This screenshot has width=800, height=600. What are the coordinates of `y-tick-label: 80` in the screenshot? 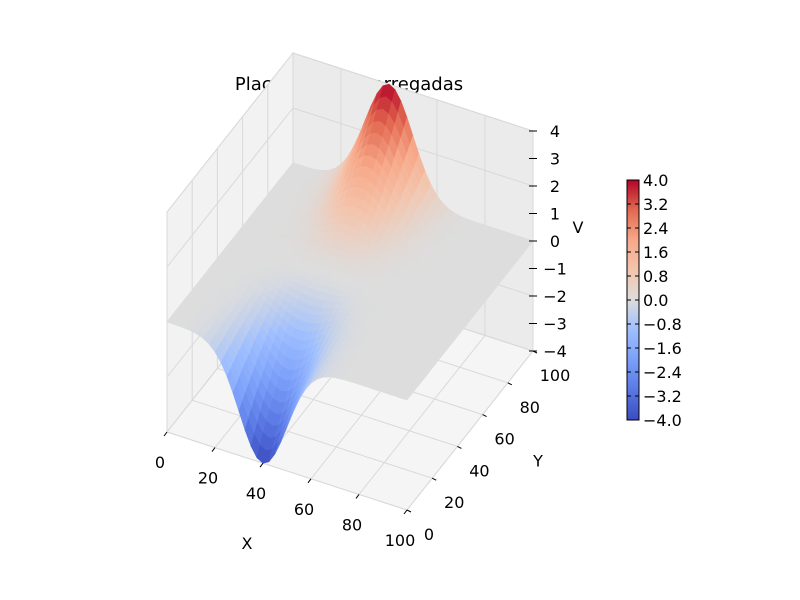 It's located at (530, 407).